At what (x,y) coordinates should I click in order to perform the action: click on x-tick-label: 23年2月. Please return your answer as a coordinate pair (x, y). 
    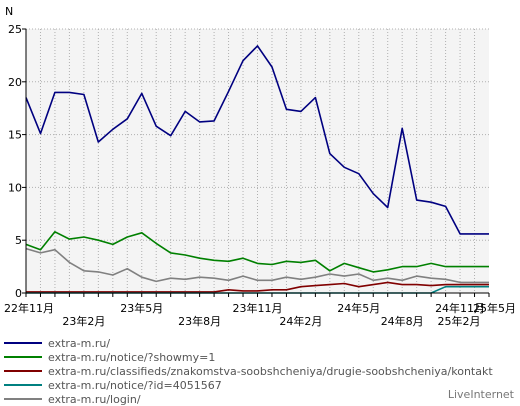
    Looking at the image, I should click on (83, 321).